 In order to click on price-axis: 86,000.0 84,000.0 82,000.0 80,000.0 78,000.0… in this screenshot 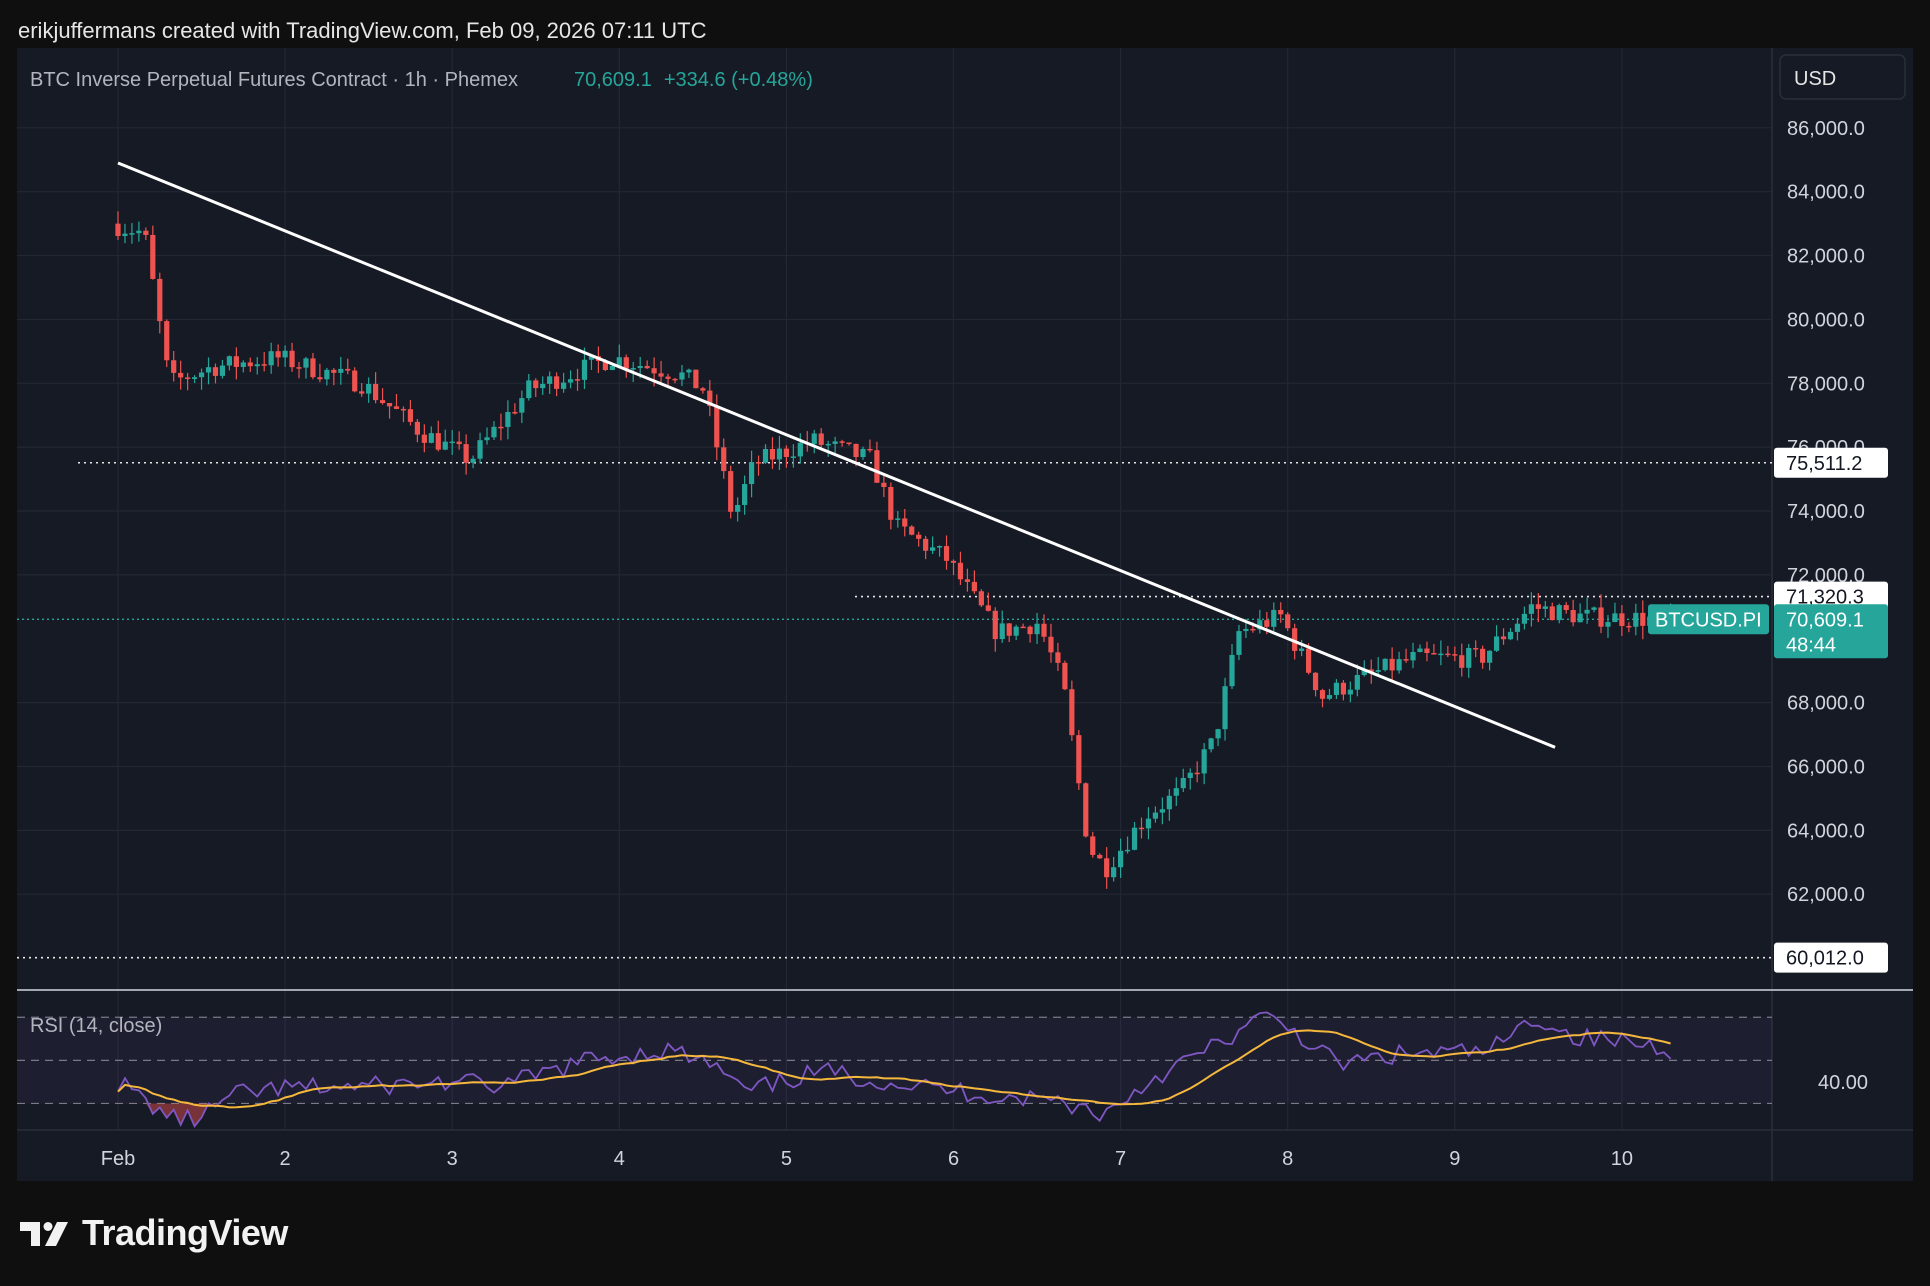, I will do `click(1827, 606)`.